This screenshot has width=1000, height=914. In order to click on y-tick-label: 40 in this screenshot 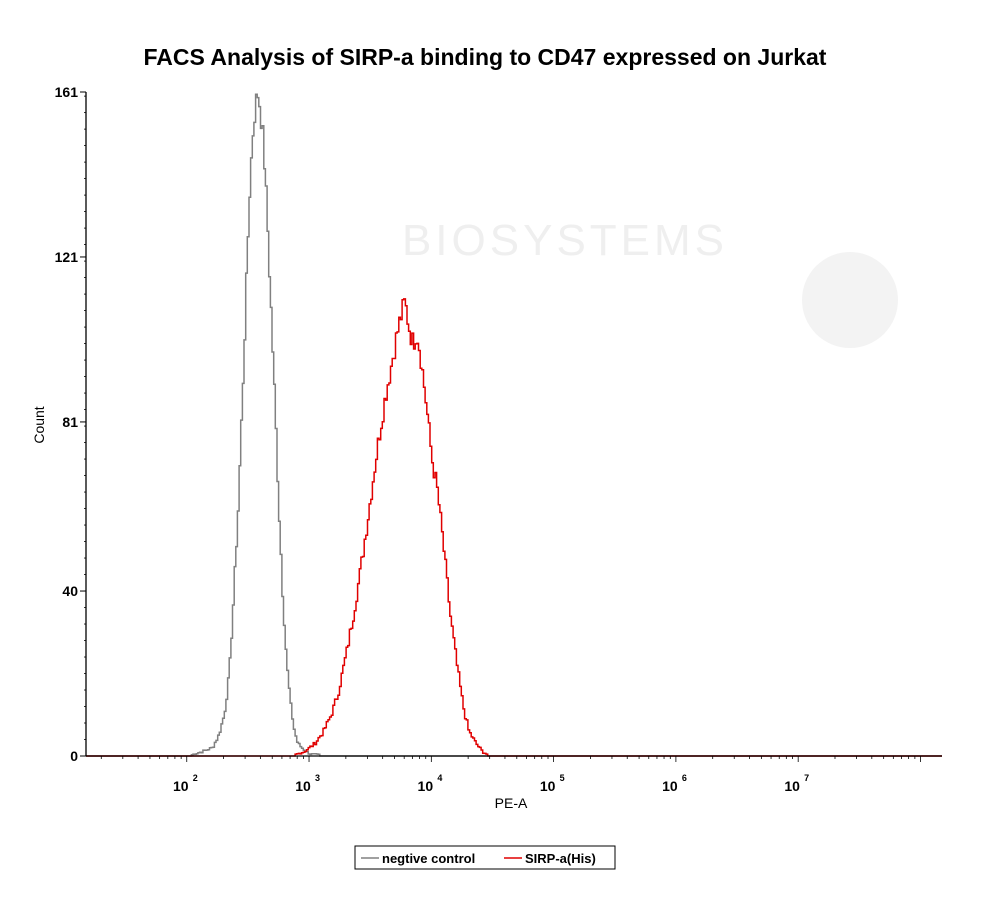, I will do `click(70, 591)`.